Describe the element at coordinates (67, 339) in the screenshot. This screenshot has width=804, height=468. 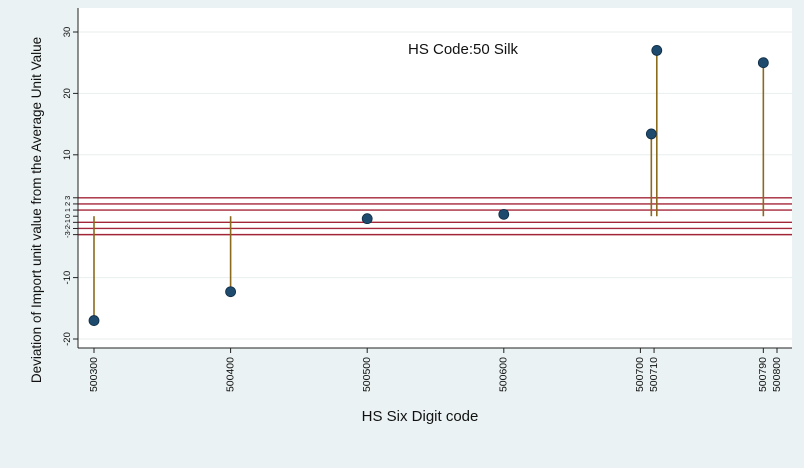
I see `y-tick-label: -20` at that location.